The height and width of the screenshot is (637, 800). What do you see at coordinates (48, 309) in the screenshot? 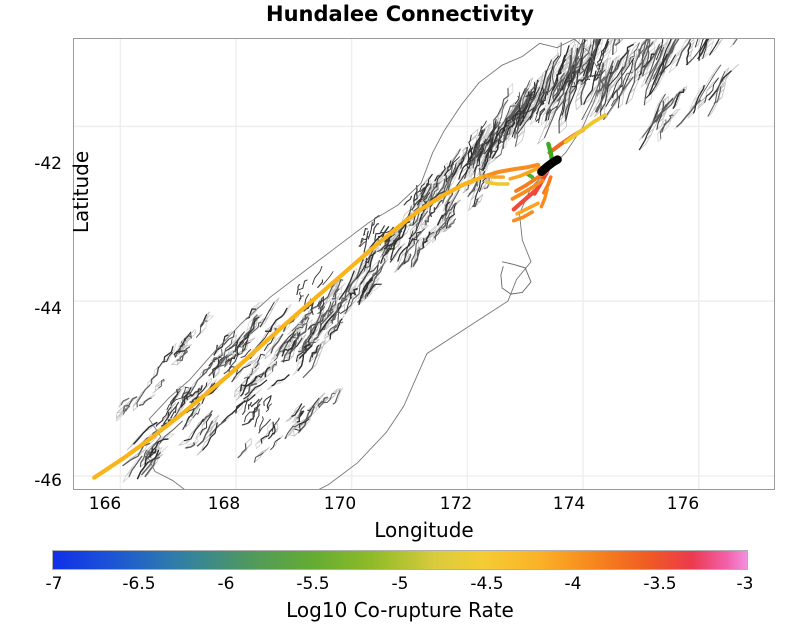
I see `ytick-label: -44` at bounding box center [48, 309].